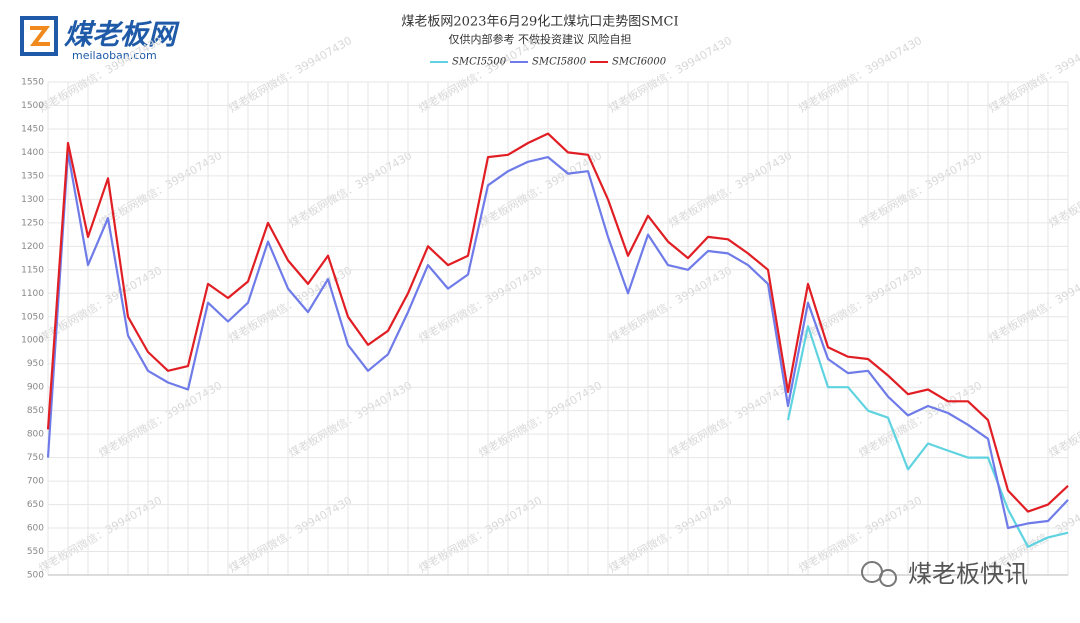 The height and width of the screenshot is (623, 1080). What do you see at coordinates (35, 411) in the screenshot?
I see `y-tick-label: 850` at bounding box center [35, 411].